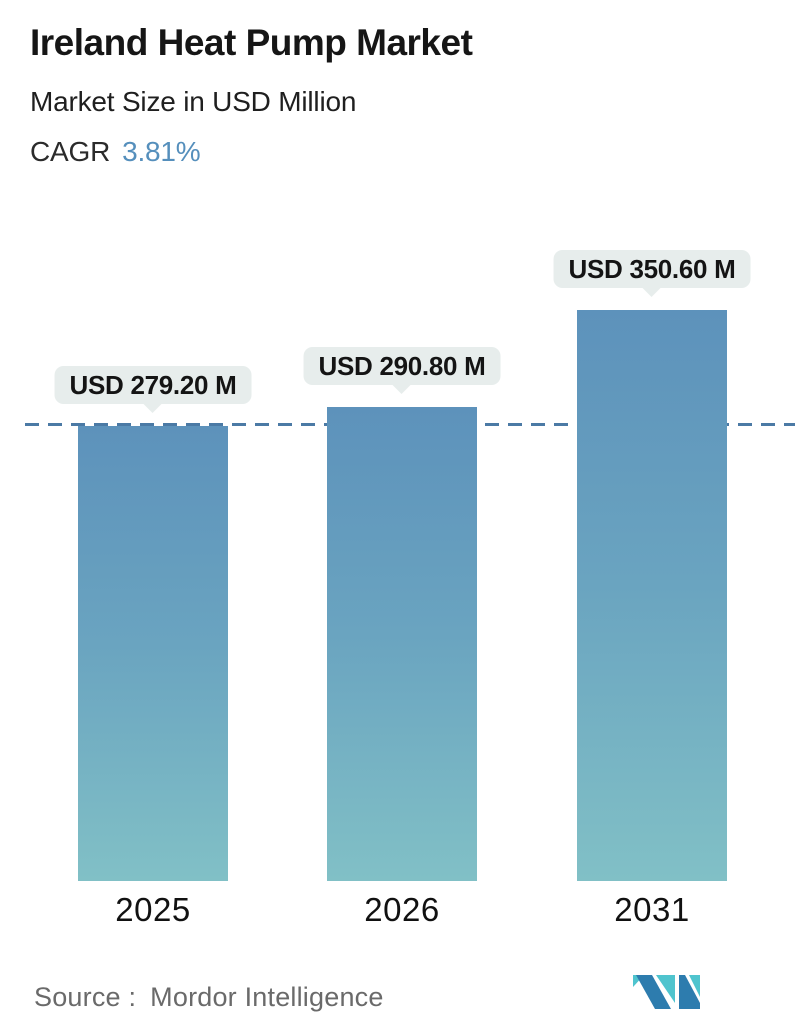 The height and width of the screenshot is (1034, 796). Describe the element at coordinates (267, 997) in the screenshot. I see `source-value: Mordor Intelligence` at that location.